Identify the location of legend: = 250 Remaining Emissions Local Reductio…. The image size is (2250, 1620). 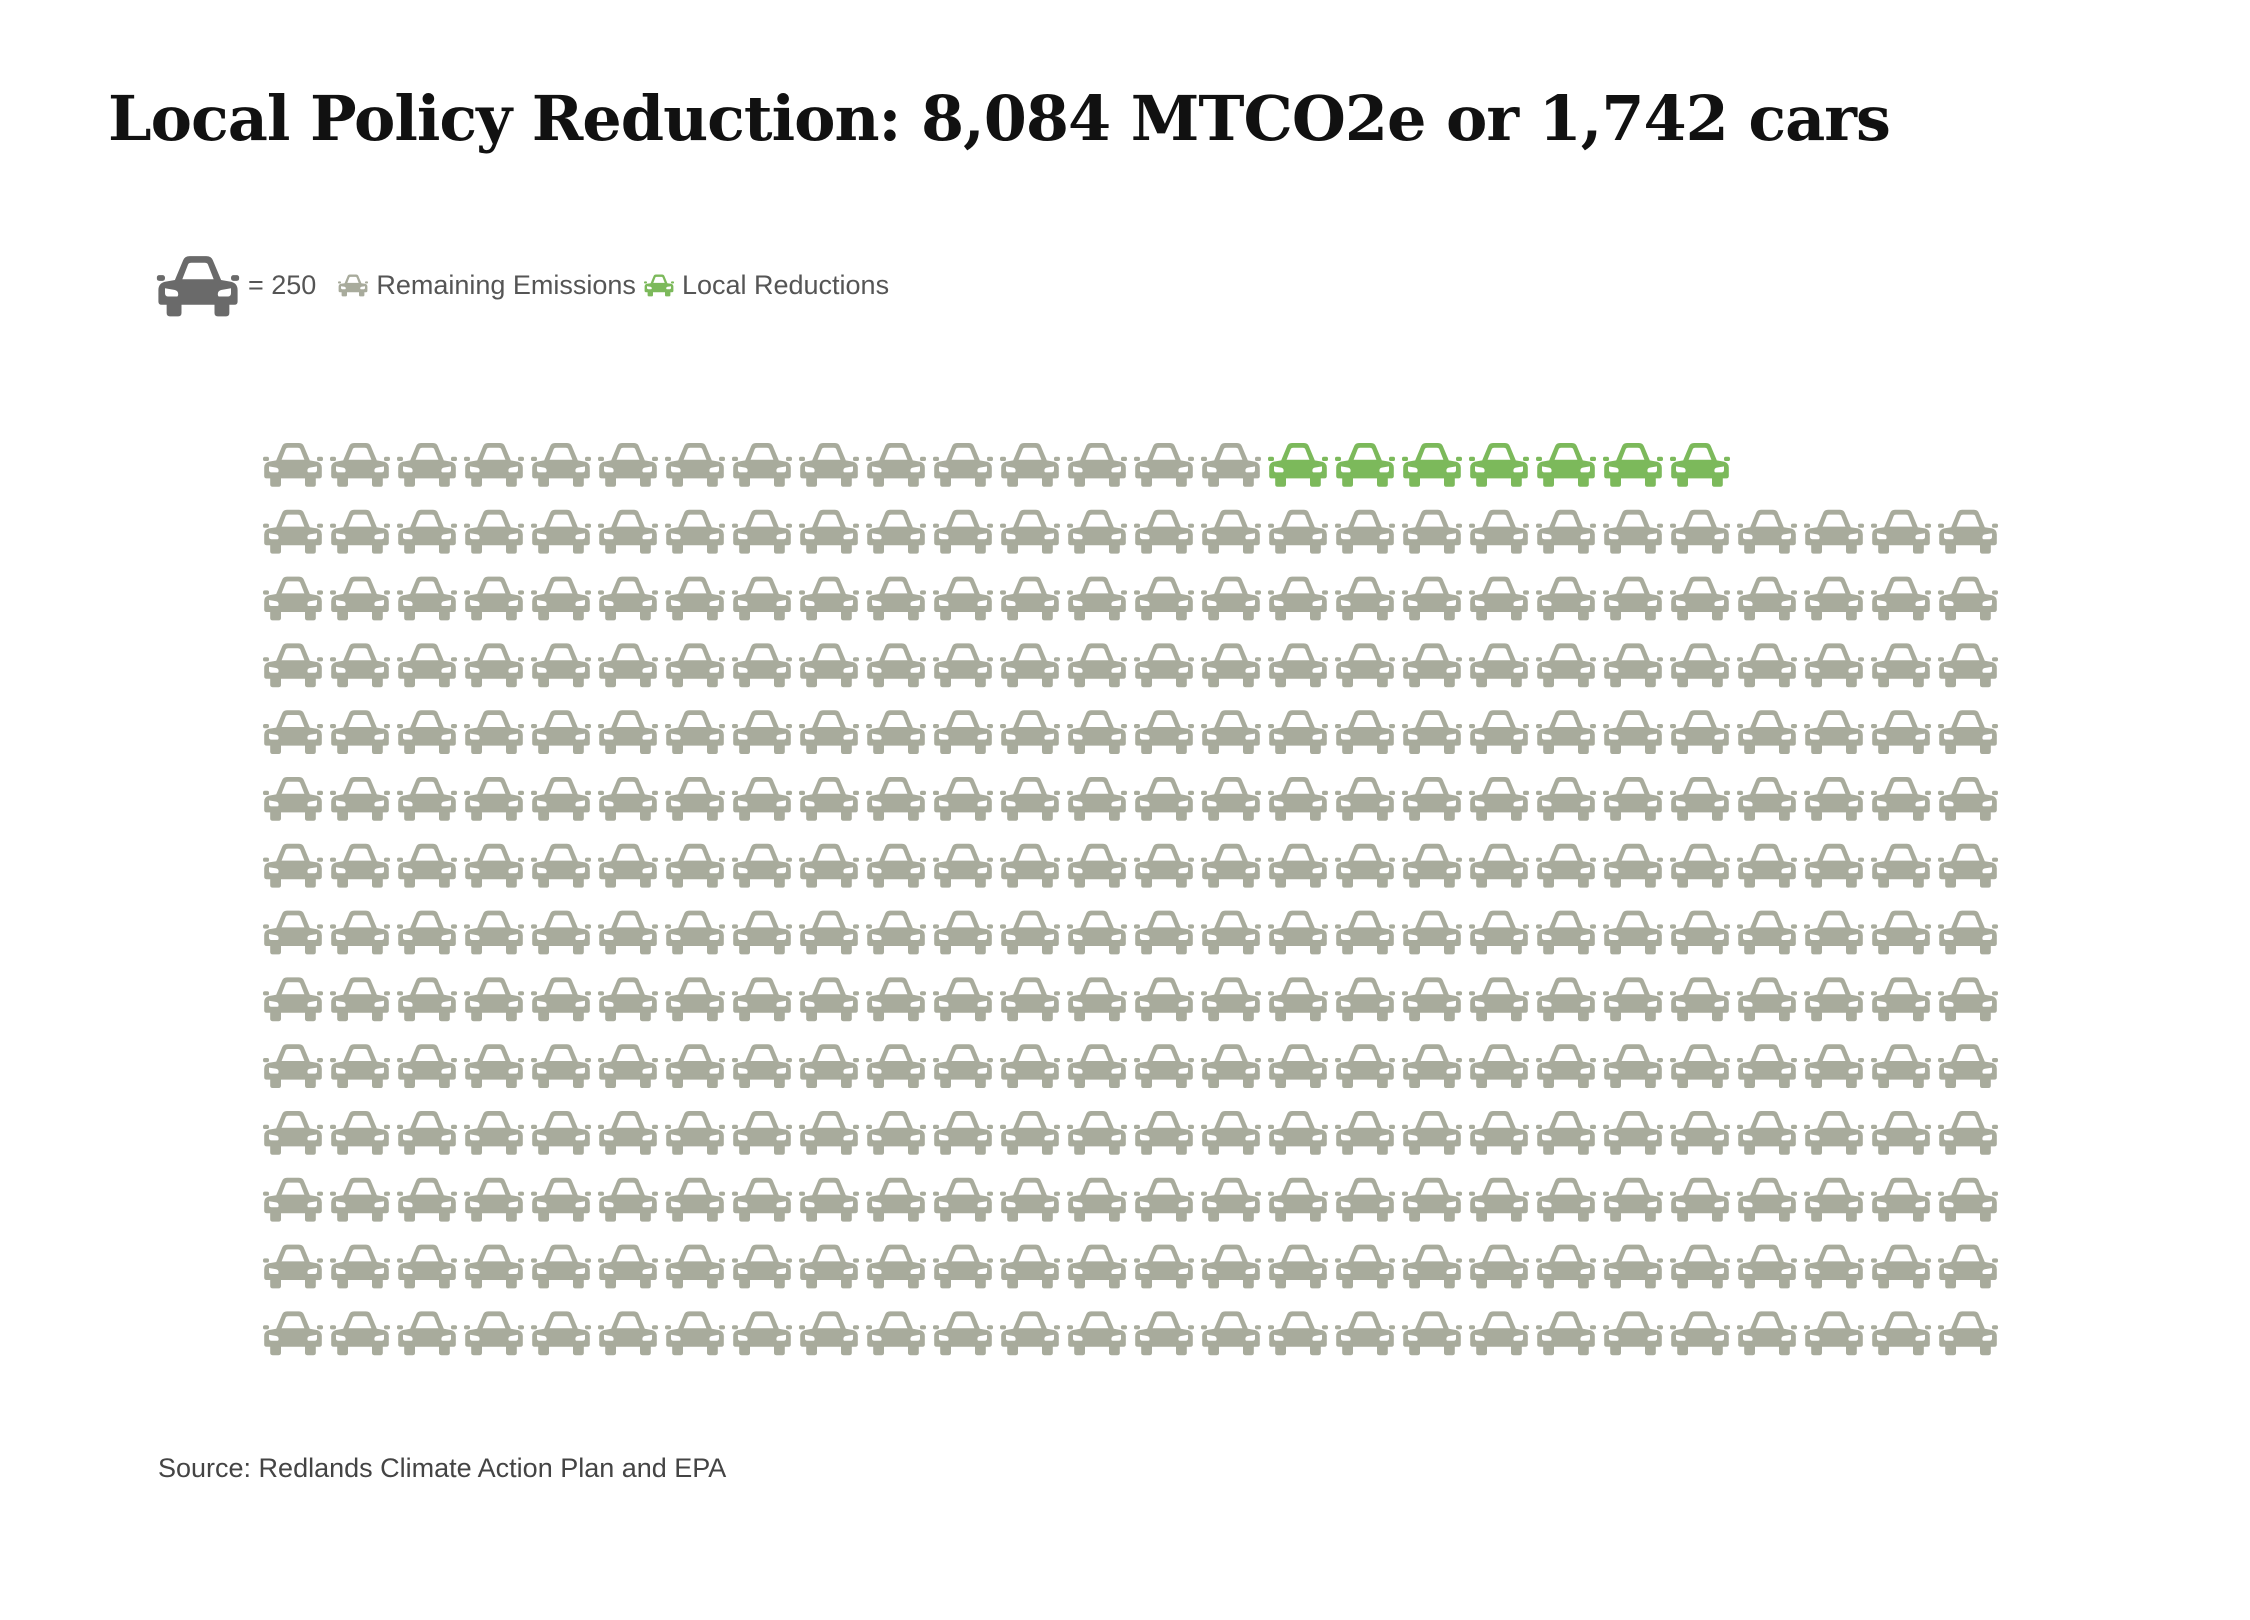
(526, 285).